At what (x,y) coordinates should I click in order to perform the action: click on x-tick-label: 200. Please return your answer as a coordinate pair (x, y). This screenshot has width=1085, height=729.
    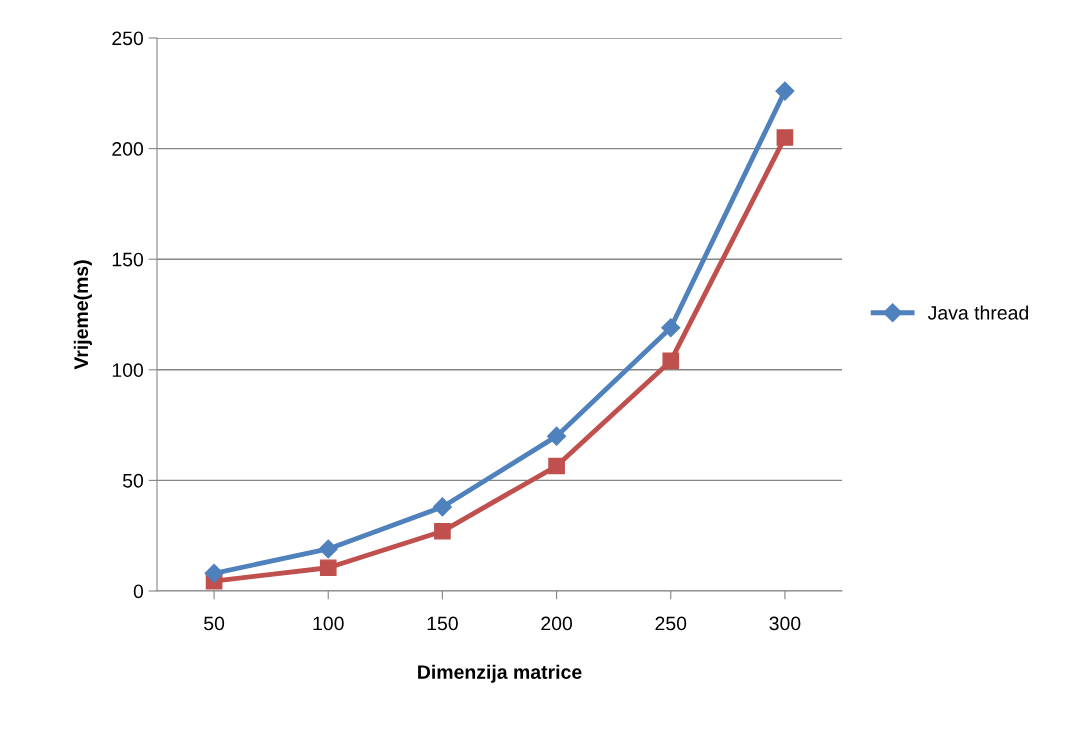
    Looking at the image, I should click on (557, 623).